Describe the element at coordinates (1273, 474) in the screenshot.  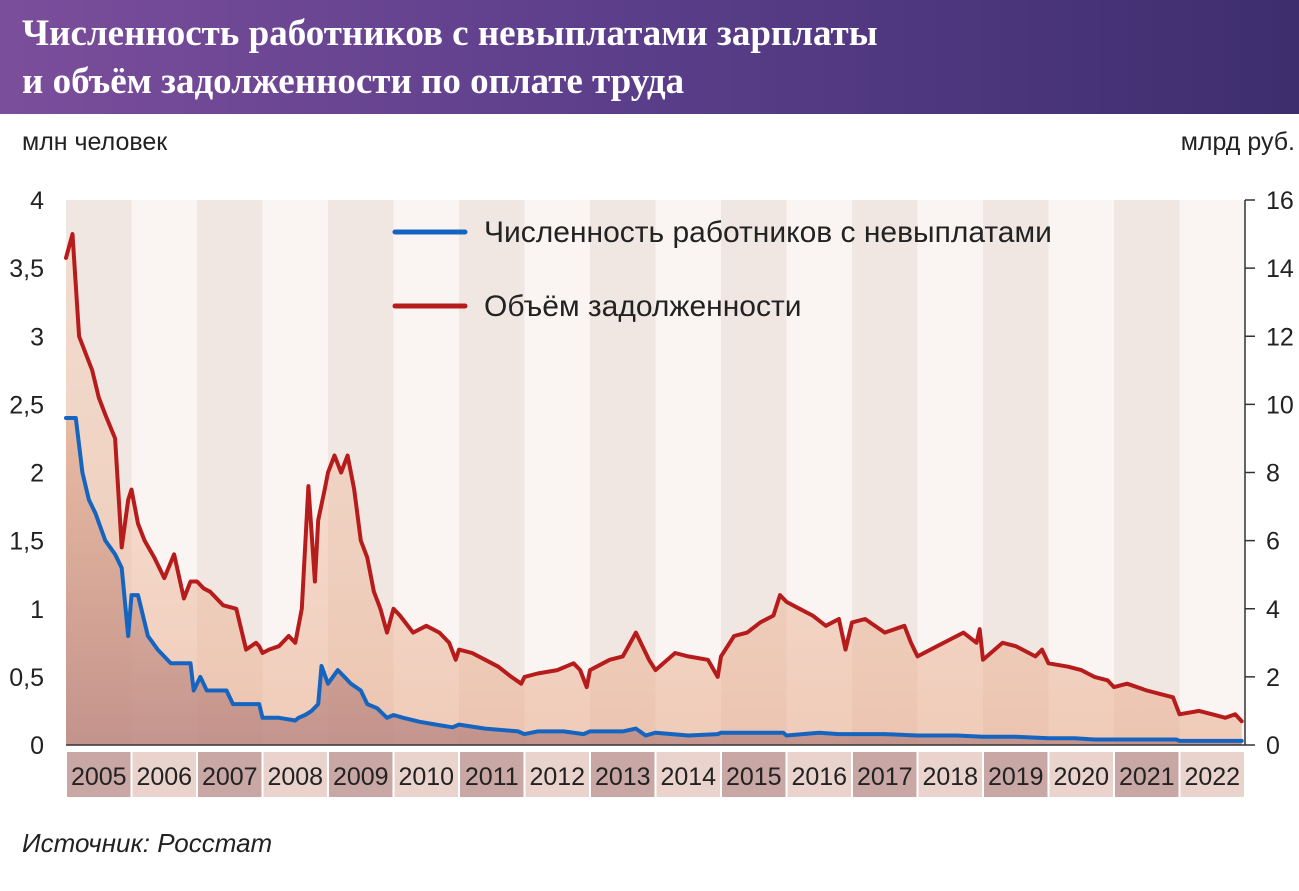
I see `y-right-tick-label: 8` at that location.